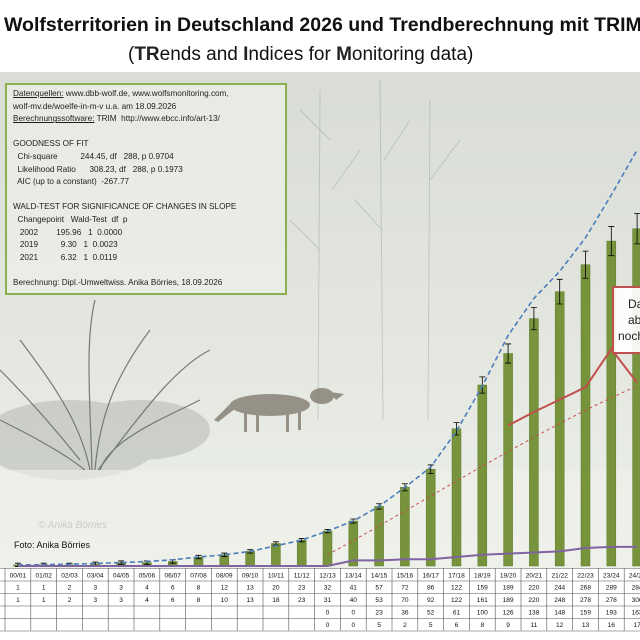  I want to click on tick-label: 18/19, so click(482, 576).